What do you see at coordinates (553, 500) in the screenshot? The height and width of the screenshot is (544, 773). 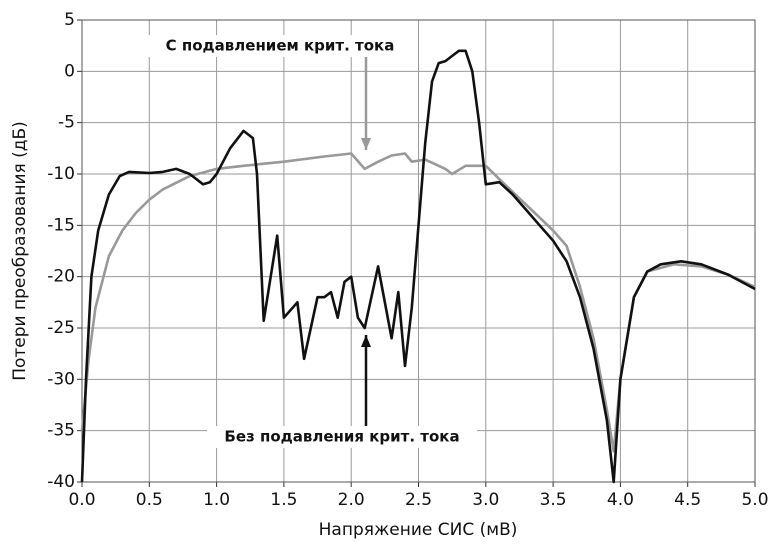 I see `x-tick-label: 3.5` at bounding box center [553, 500].